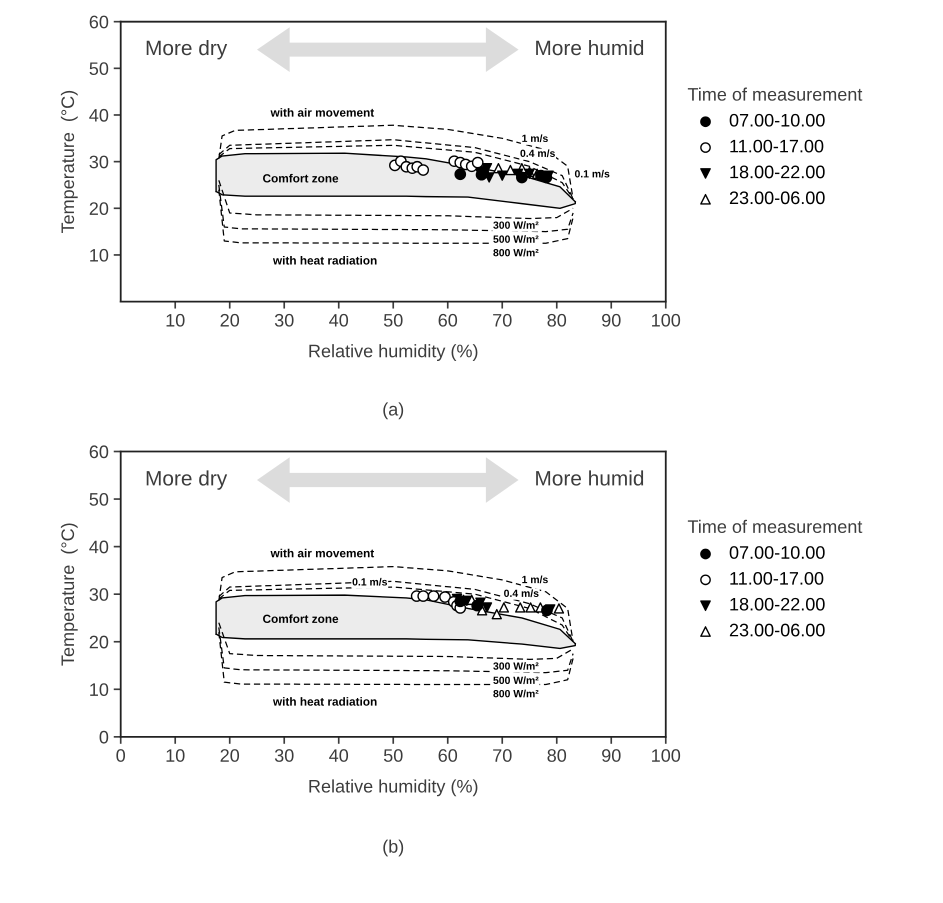 The height and width of the screenshot is (903, 943). What do you see at coordinates (393, 848) in the screenshot?
I see `text: (b)` at bounding box center [393, 848].